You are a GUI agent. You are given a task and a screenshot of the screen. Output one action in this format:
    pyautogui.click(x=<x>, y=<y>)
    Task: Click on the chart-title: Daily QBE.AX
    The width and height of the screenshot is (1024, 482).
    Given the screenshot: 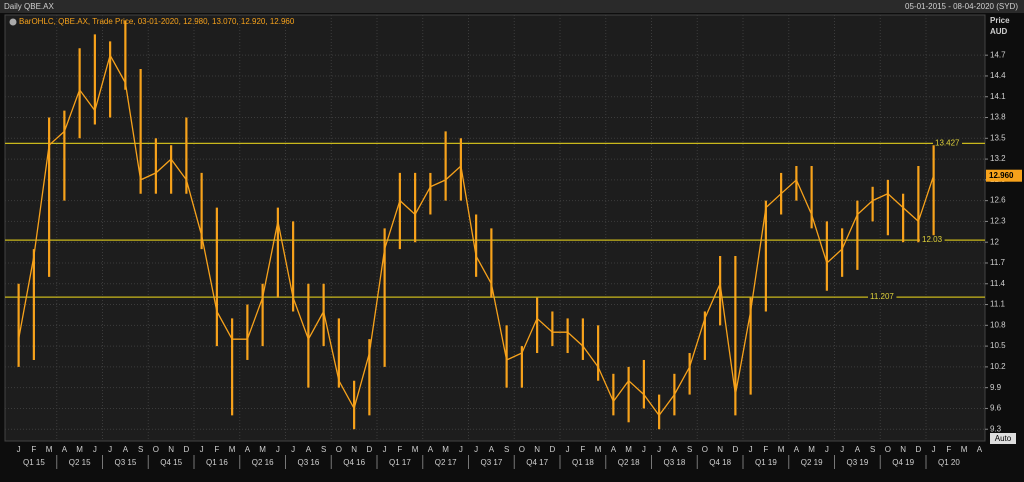 What is the action you would take?
    pyautogui.click(x=29, y=6)
    